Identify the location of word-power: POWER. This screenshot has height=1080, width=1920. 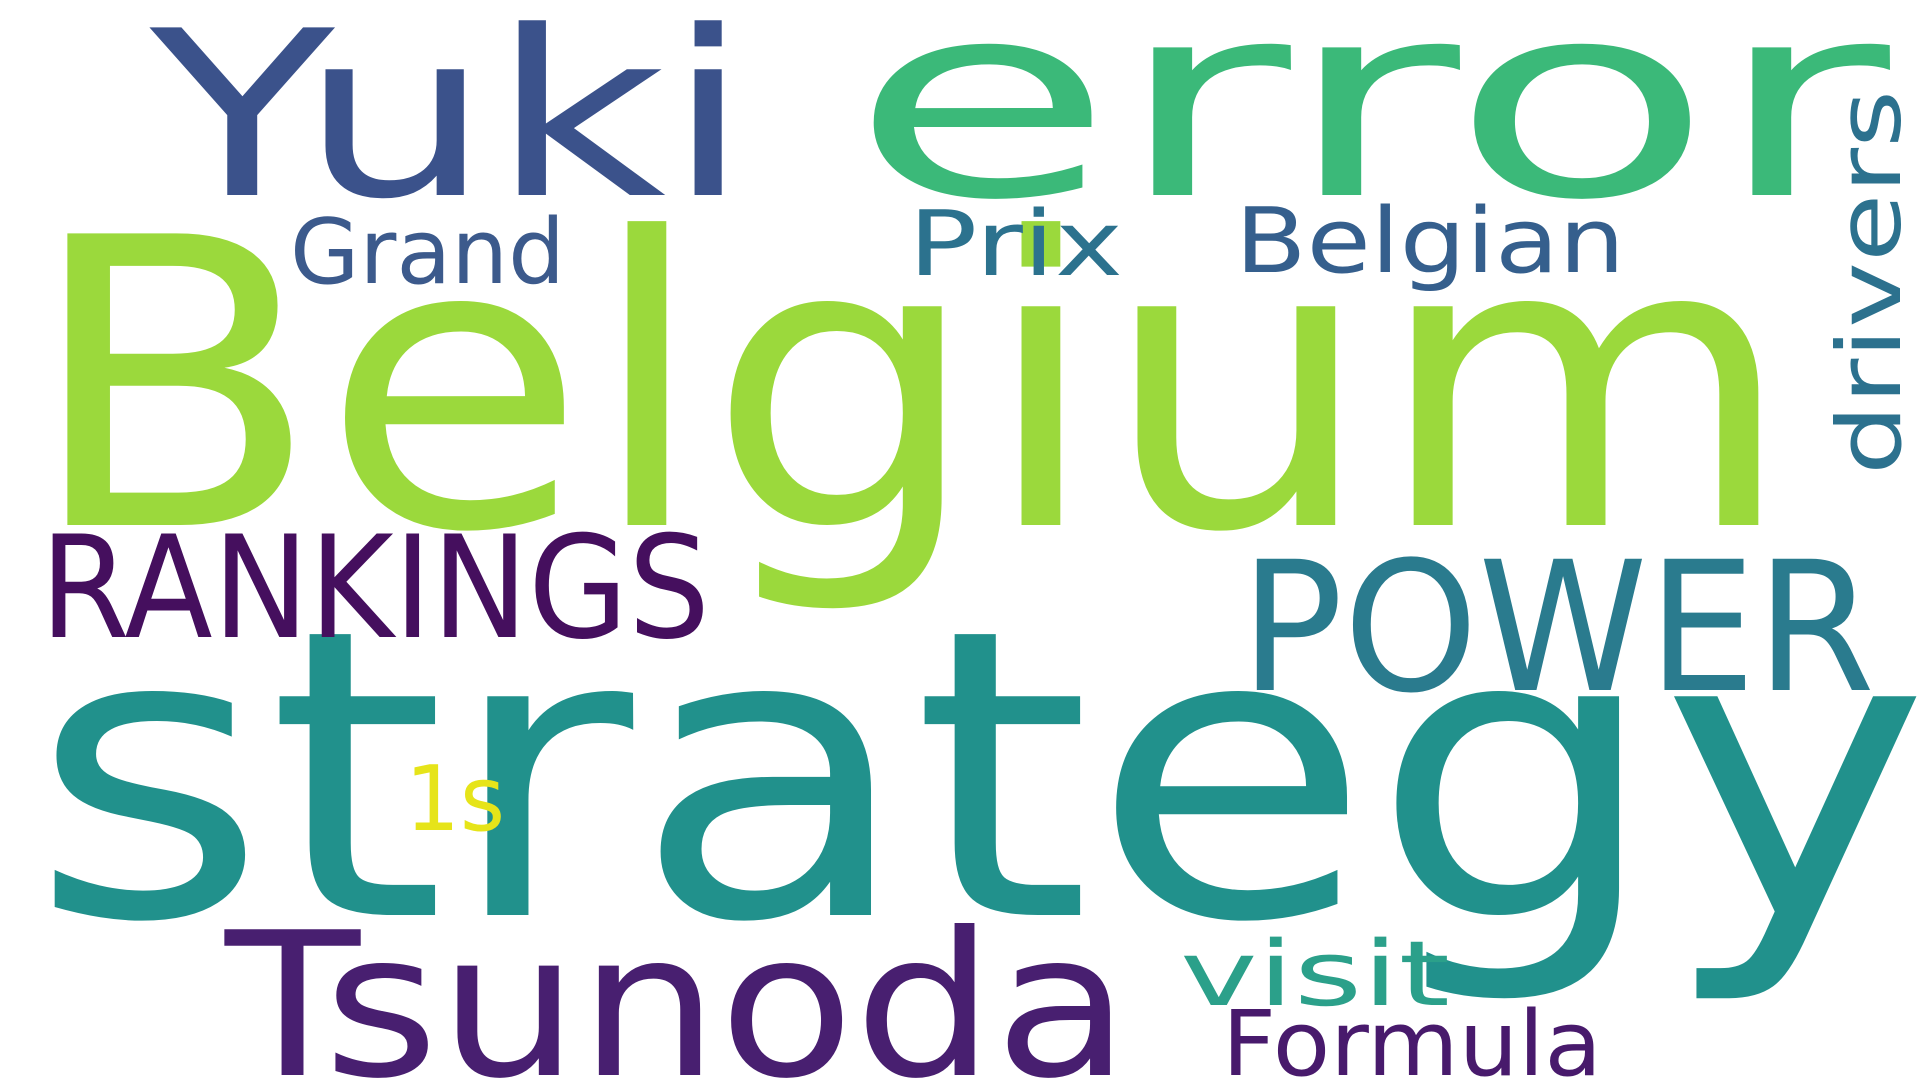
(1557, 628).